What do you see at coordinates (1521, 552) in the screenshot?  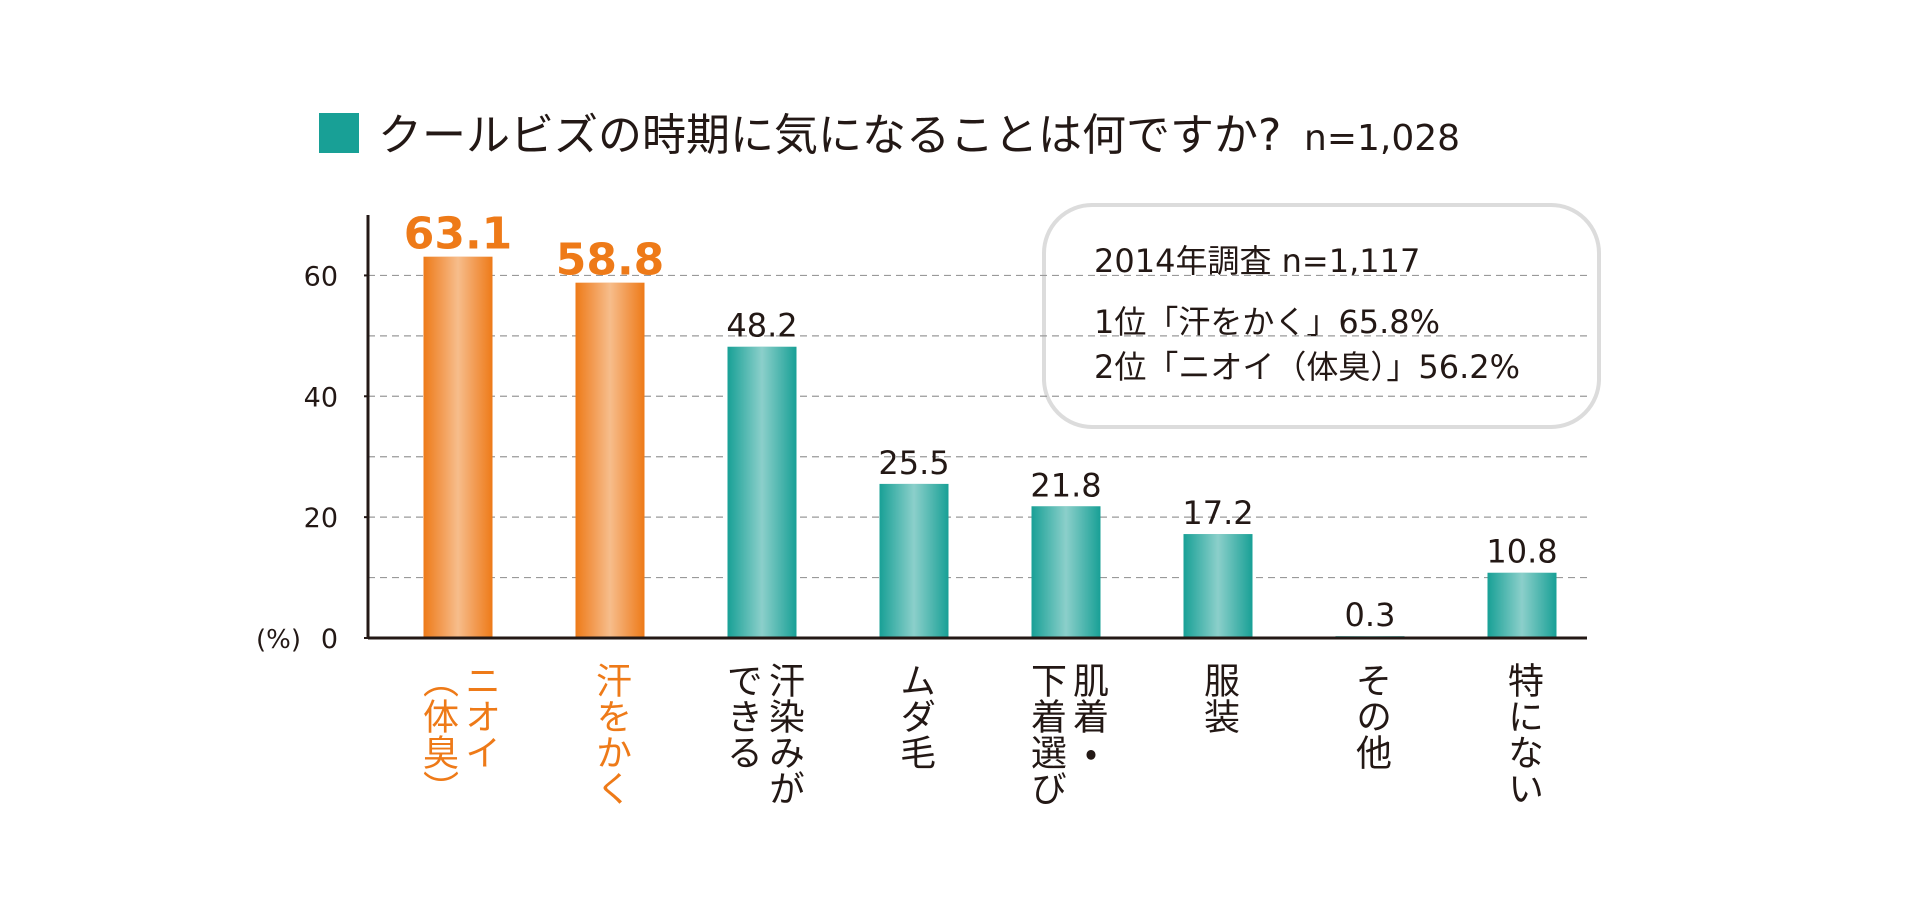 I see `value-label: 10.8` at bounding box center [1521, 552].